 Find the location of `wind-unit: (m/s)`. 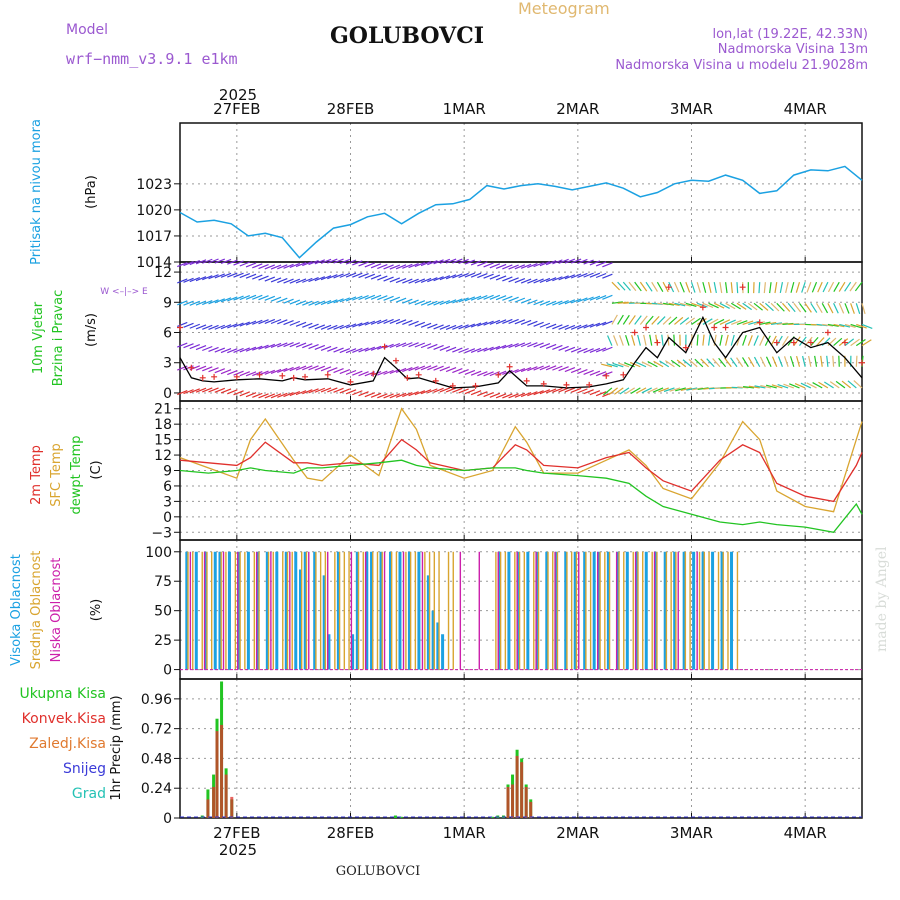

wind-unit: (m/s) is located at coordinates (91, 330).